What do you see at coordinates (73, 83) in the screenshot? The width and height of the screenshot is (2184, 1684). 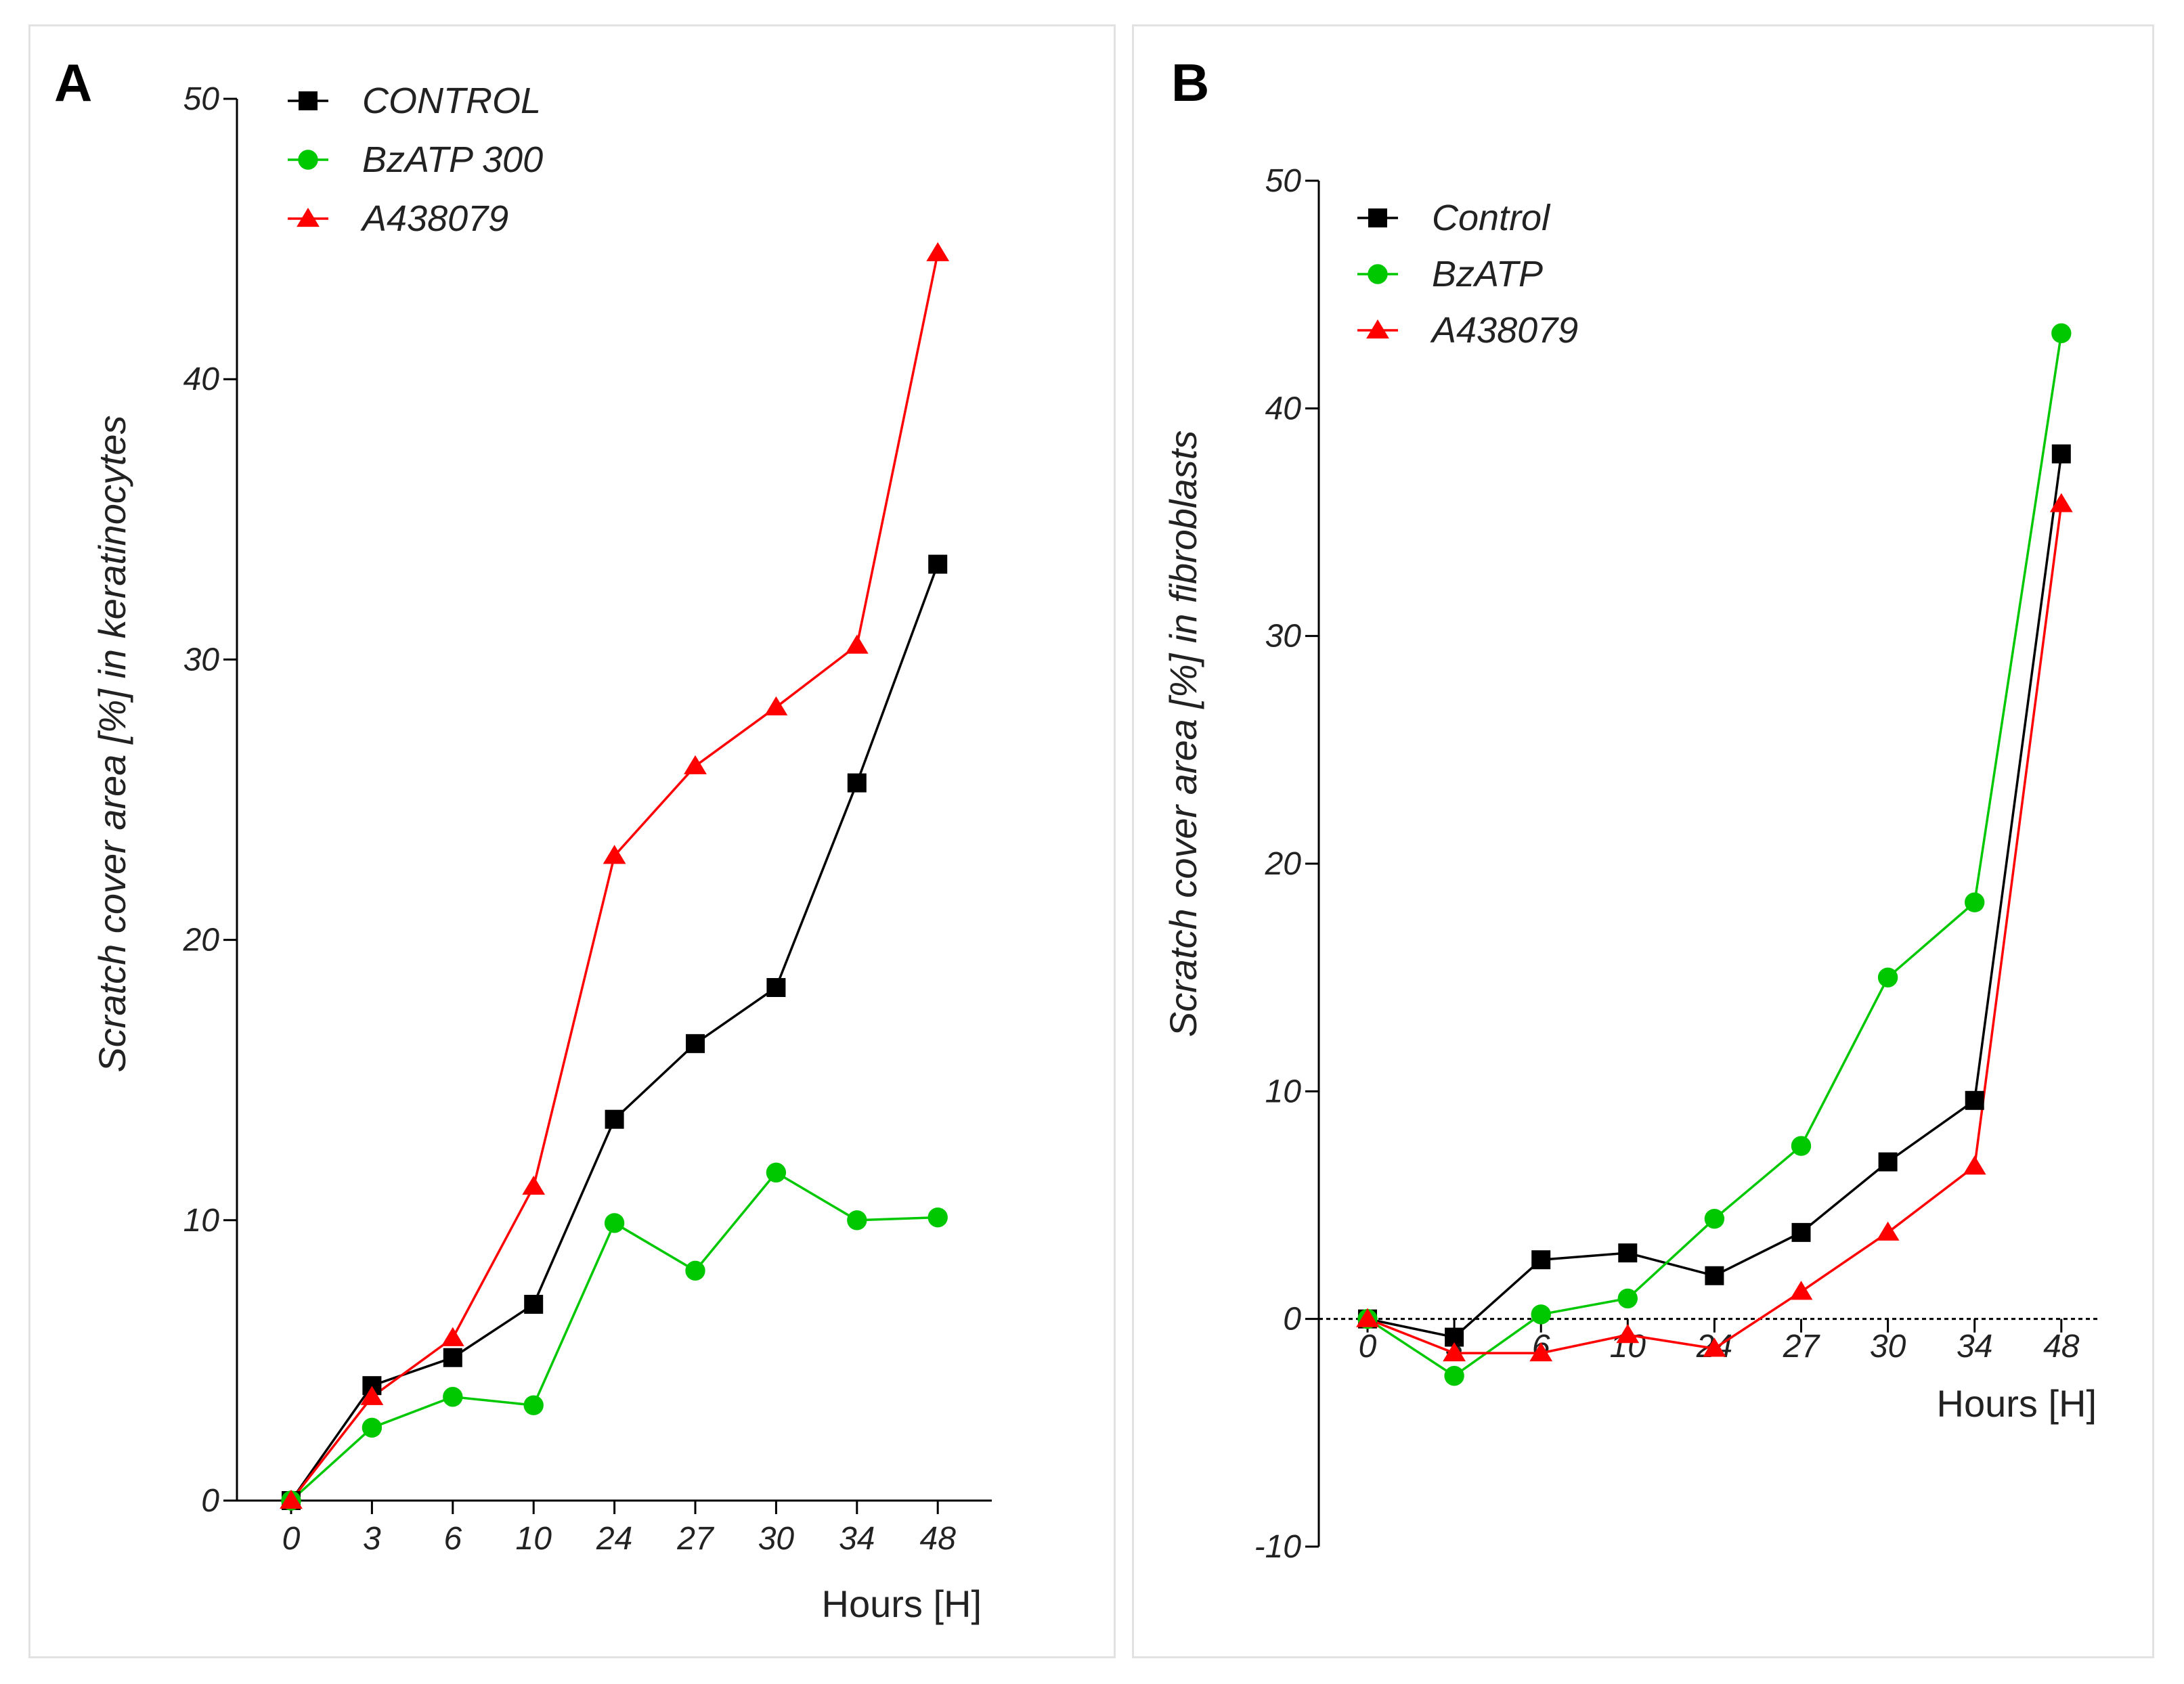 I see `panel-letter: A` at bounding box center [73, 83].